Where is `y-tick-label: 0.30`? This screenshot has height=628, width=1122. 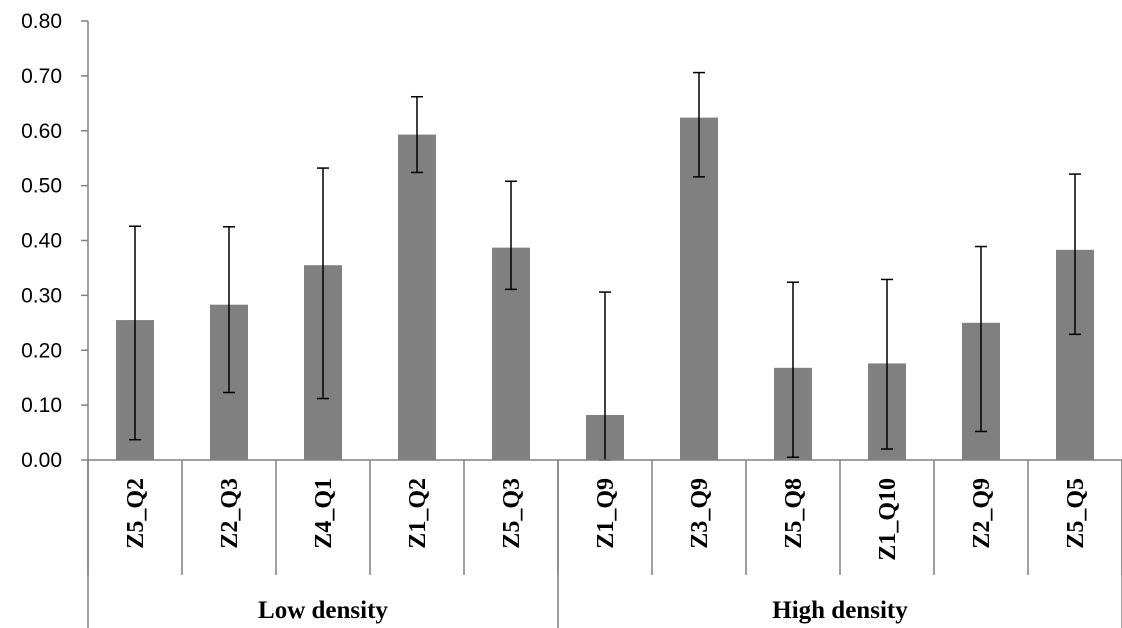
y-tick-label: 0.30 is located at coordinates (41, 295).